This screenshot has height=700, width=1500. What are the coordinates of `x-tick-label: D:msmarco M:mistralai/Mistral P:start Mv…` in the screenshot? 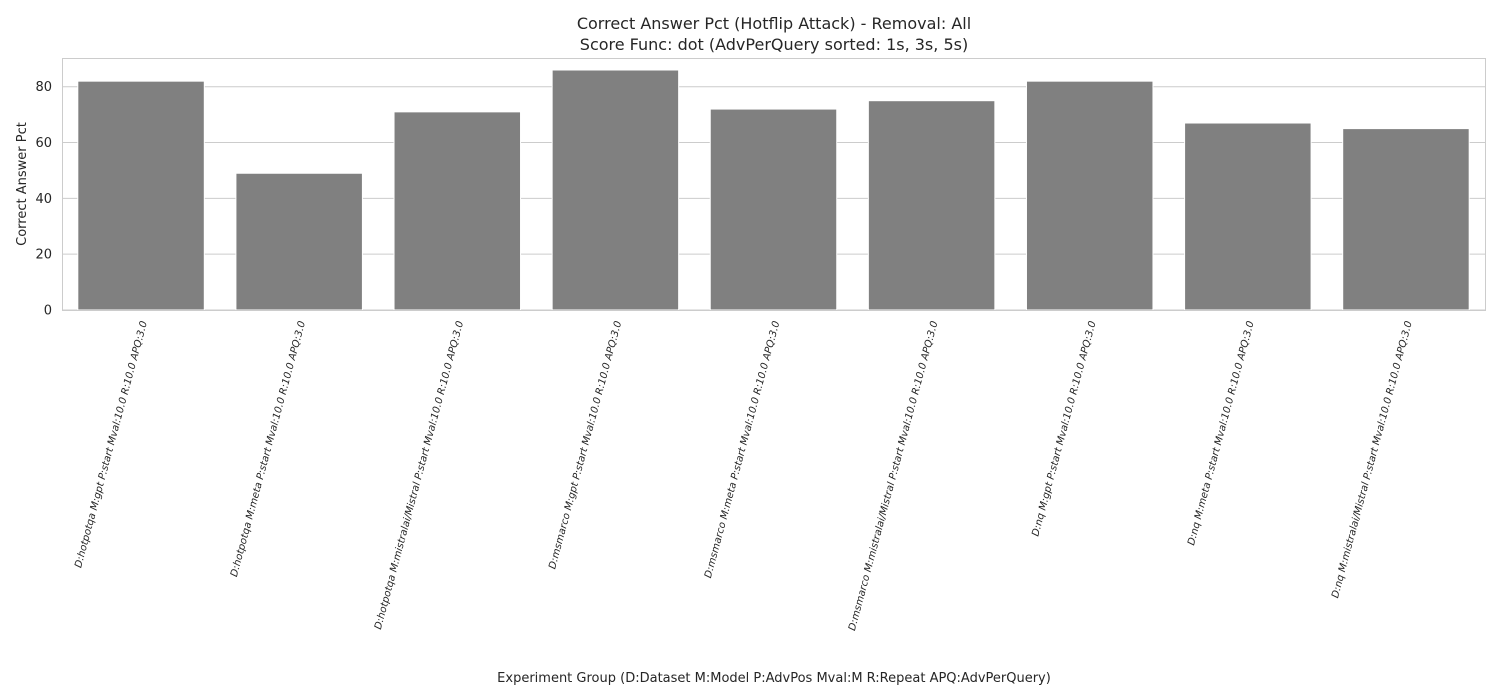 It's located at (894, 476).